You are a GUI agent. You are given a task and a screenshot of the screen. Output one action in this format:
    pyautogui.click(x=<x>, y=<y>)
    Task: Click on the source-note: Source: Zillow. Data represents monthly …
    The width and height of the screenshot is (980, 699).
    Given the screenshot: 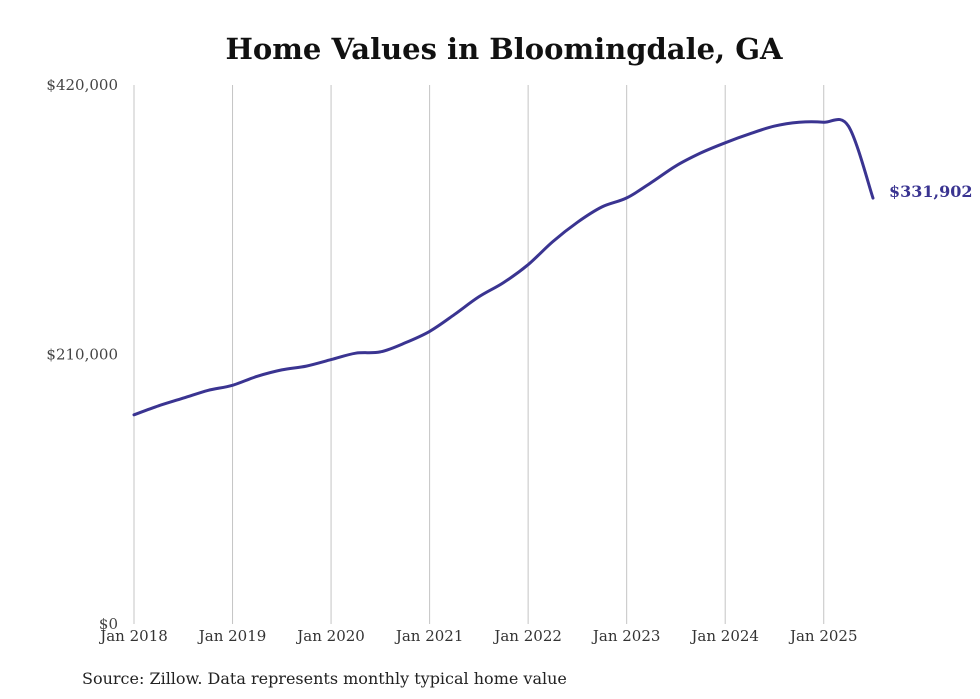 What is the action you would take?
    pyautogui.click(x=324, y=678)
    